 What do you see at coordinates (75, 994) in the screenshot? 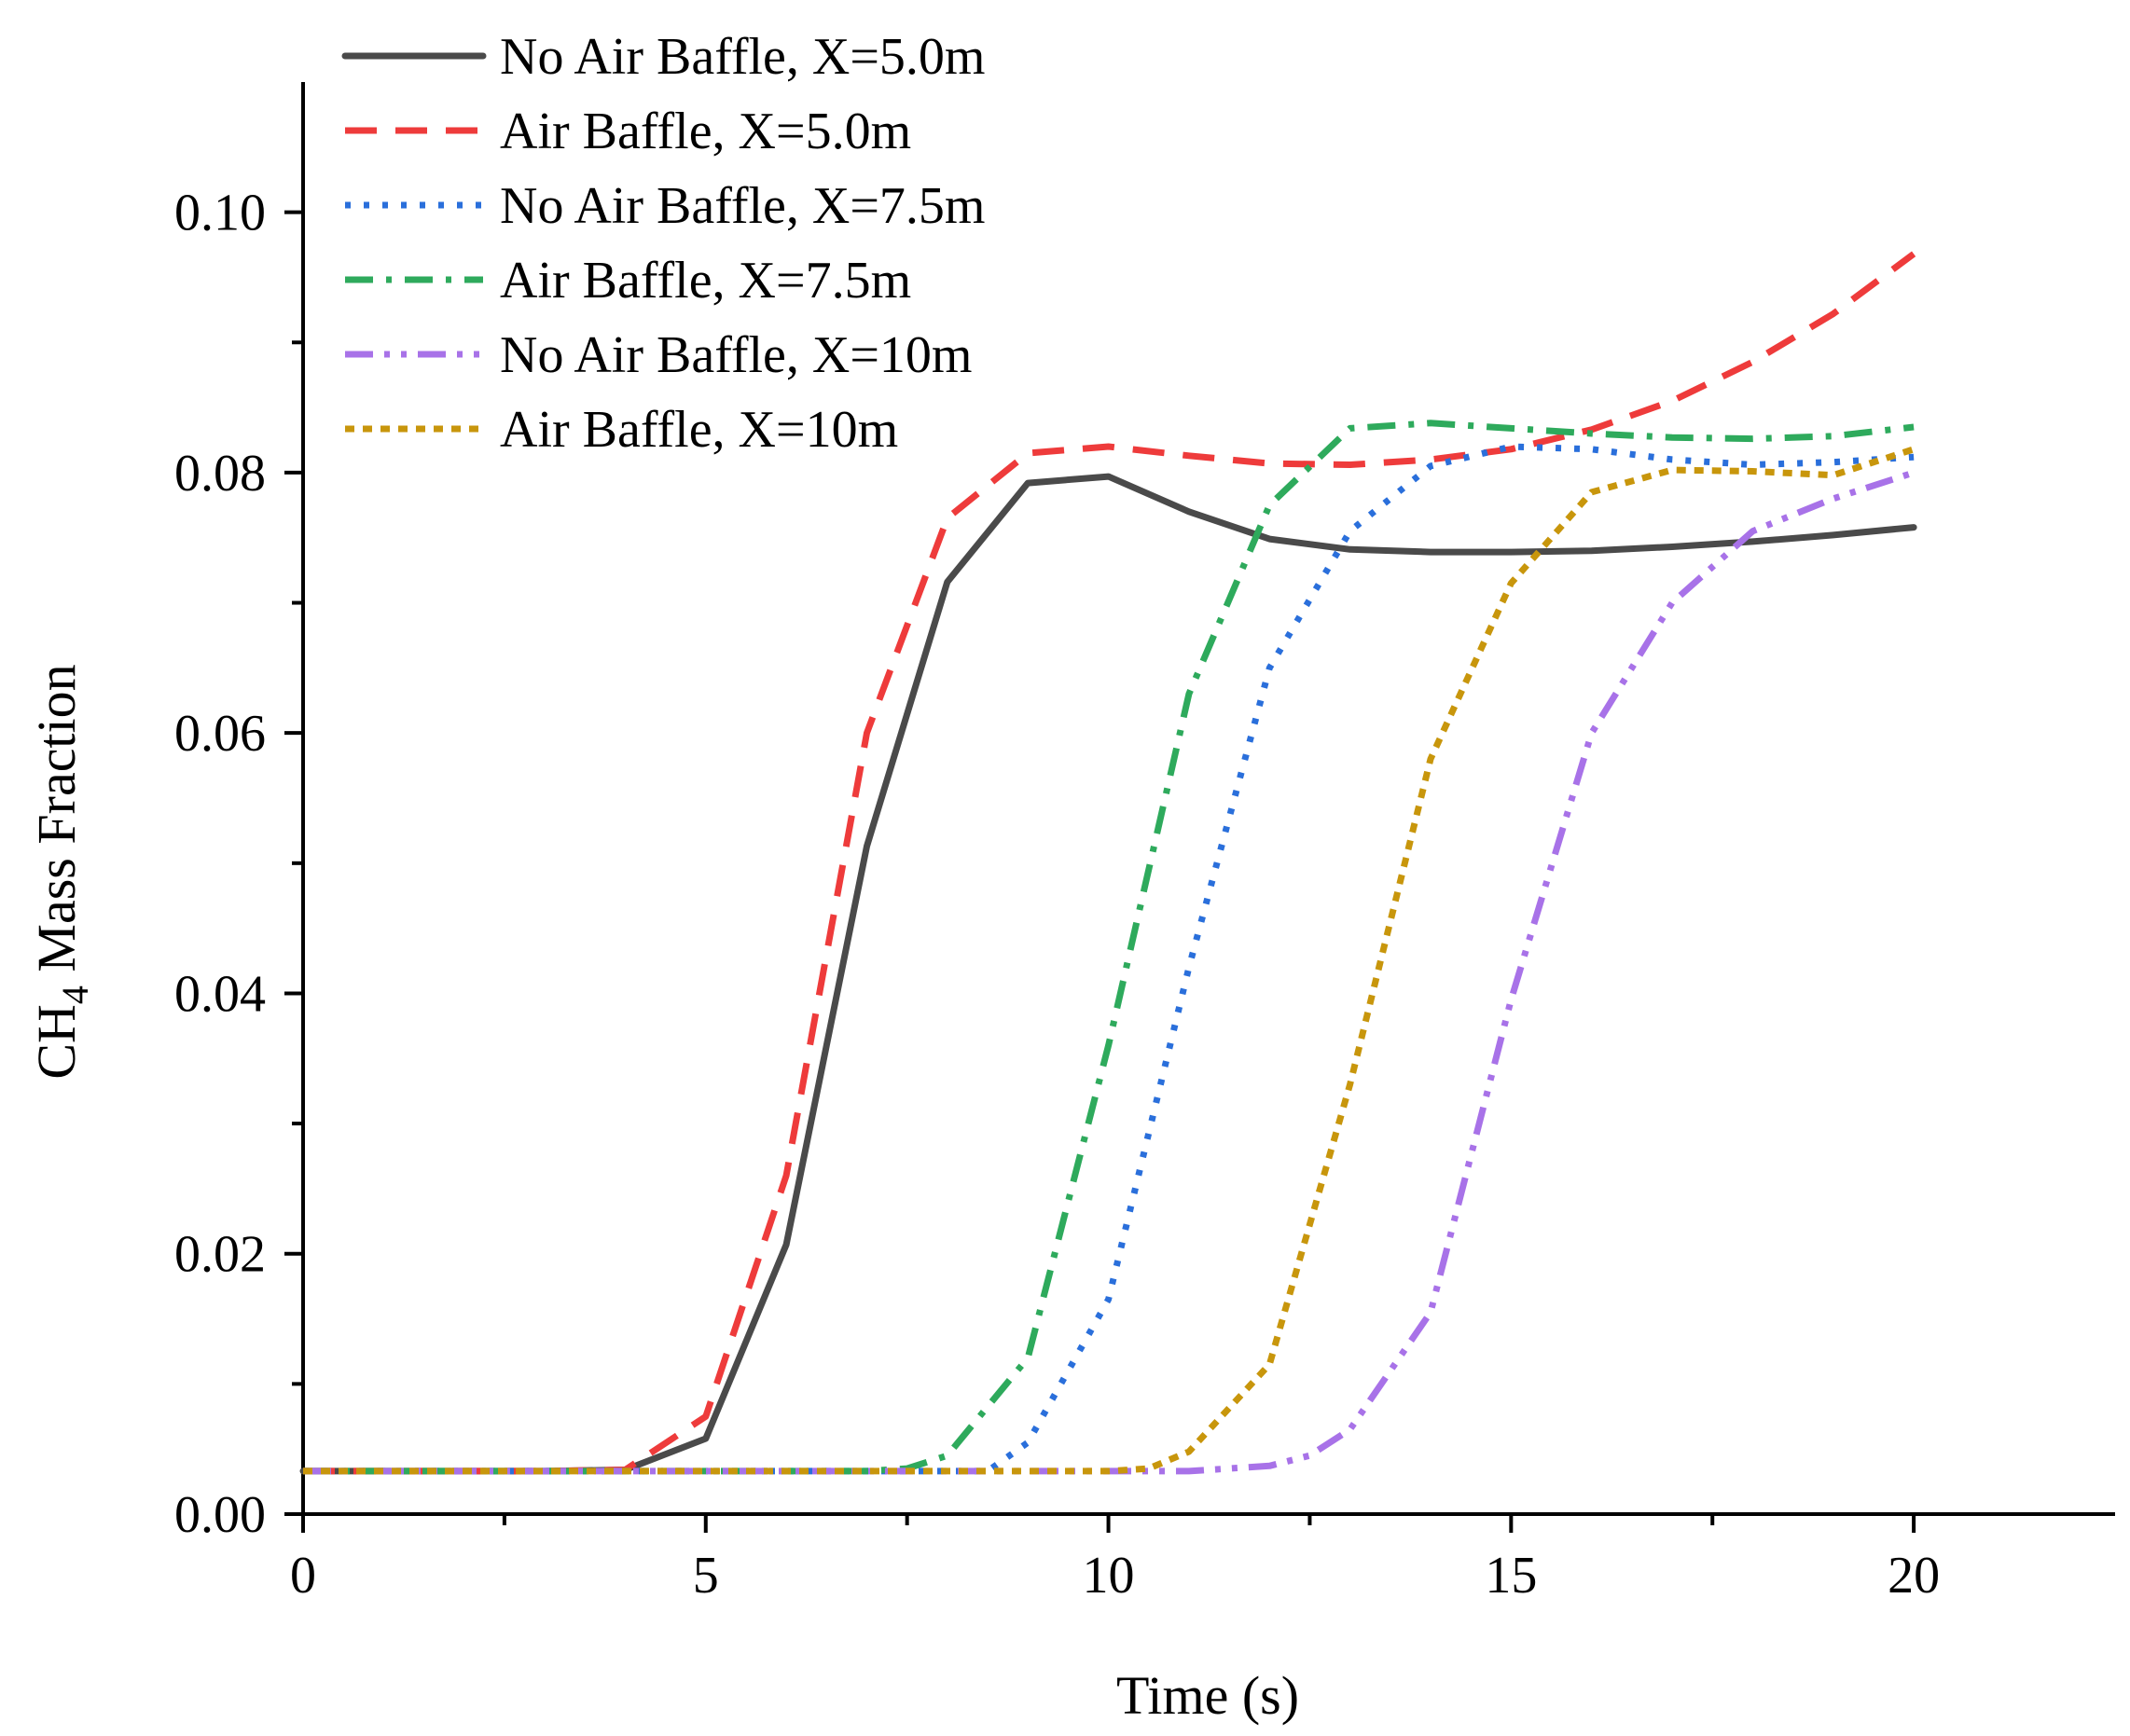
I see `y-axis-title-subscript: 4` at bounding box center [75, 994].